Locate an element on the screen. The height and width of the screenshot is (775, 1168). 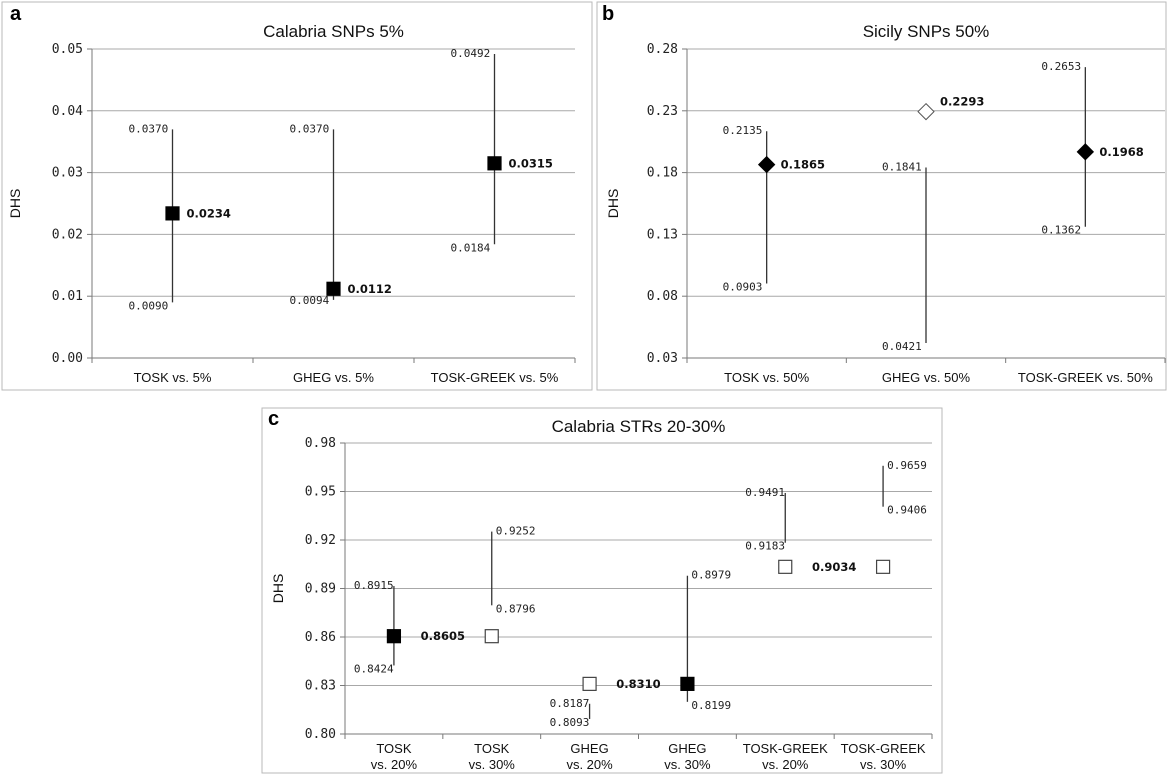
upper-bound-label: 0.0492 is located at coordinates (471, 53).